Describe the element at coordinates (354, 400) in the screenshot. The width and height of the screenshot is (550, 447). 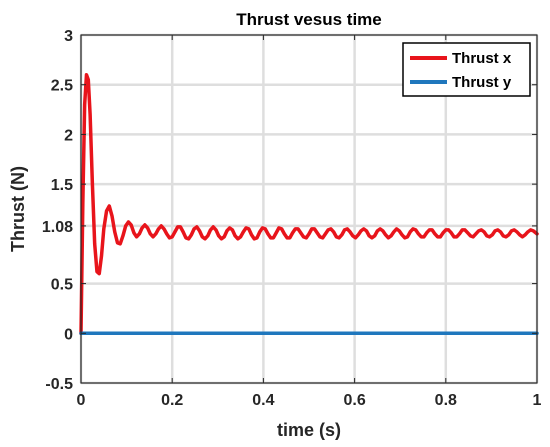
I see `x-tick-label: 0.6` at that location.